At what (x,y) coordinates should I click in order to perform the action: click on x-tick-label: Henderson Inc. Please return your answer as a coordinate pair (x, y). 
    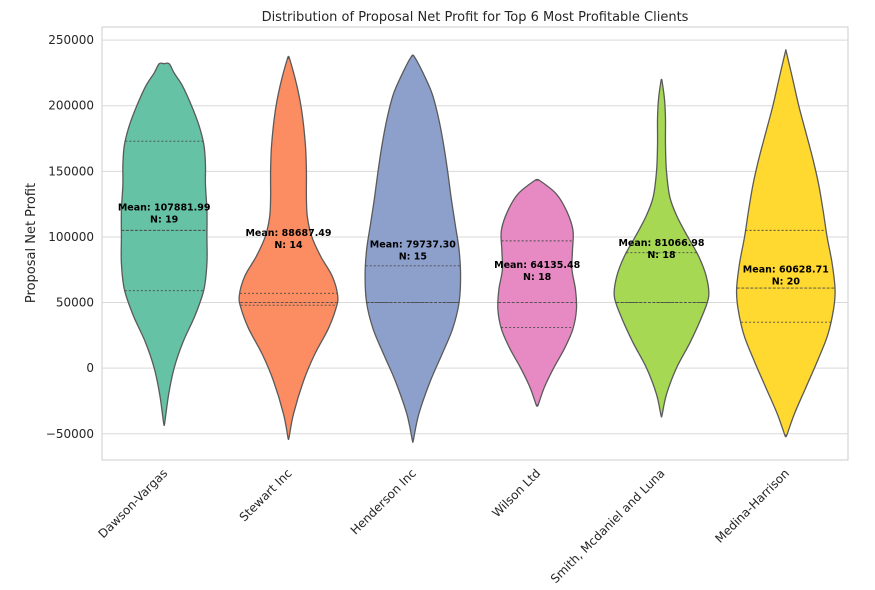
    Looking at the image, I should click on (383, 501).